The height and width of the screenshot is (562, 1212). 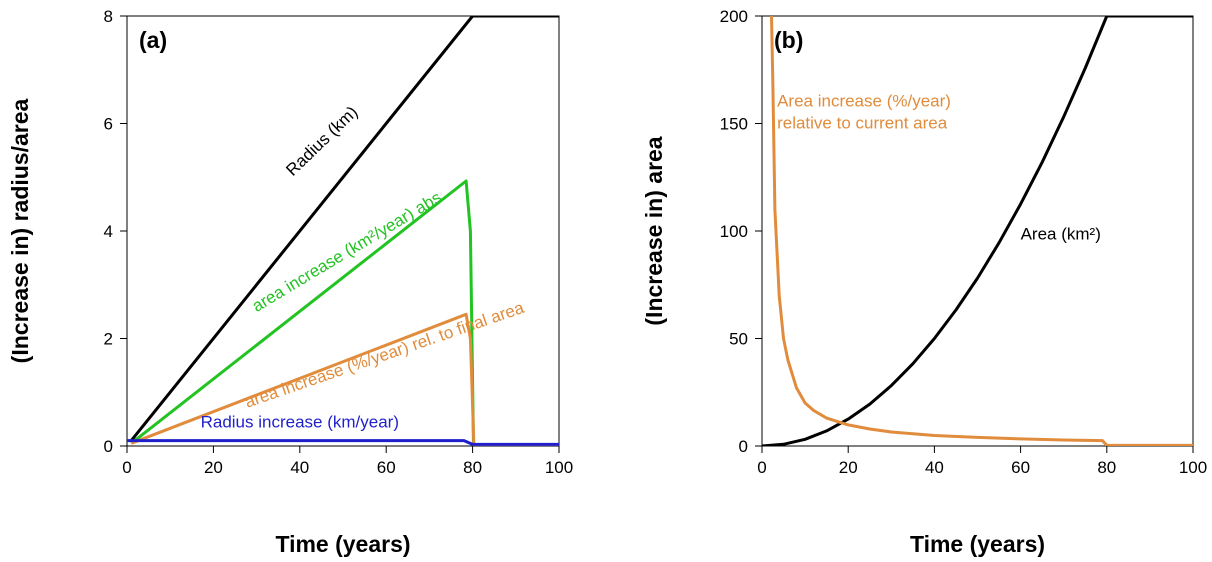 What do you see at coordinates (300, 422) in the screenshot?
I see `annotation-label: Radius increase (km/year)` at bounding box center [300, 422].